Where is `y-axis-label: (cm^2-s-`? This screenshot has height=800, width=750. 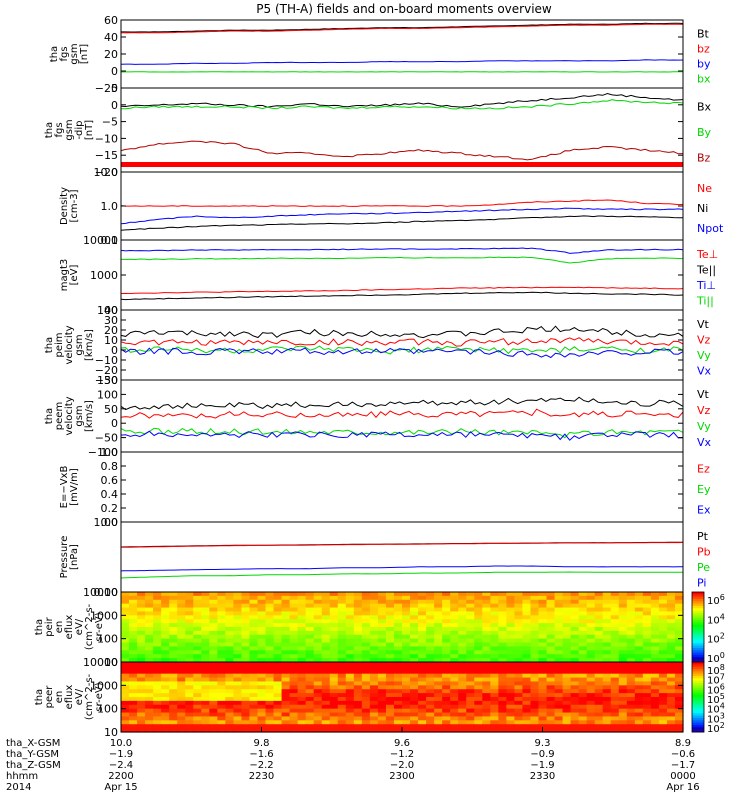
y-axis-label: (cm^2-s- is located at coordinates (89, 626).